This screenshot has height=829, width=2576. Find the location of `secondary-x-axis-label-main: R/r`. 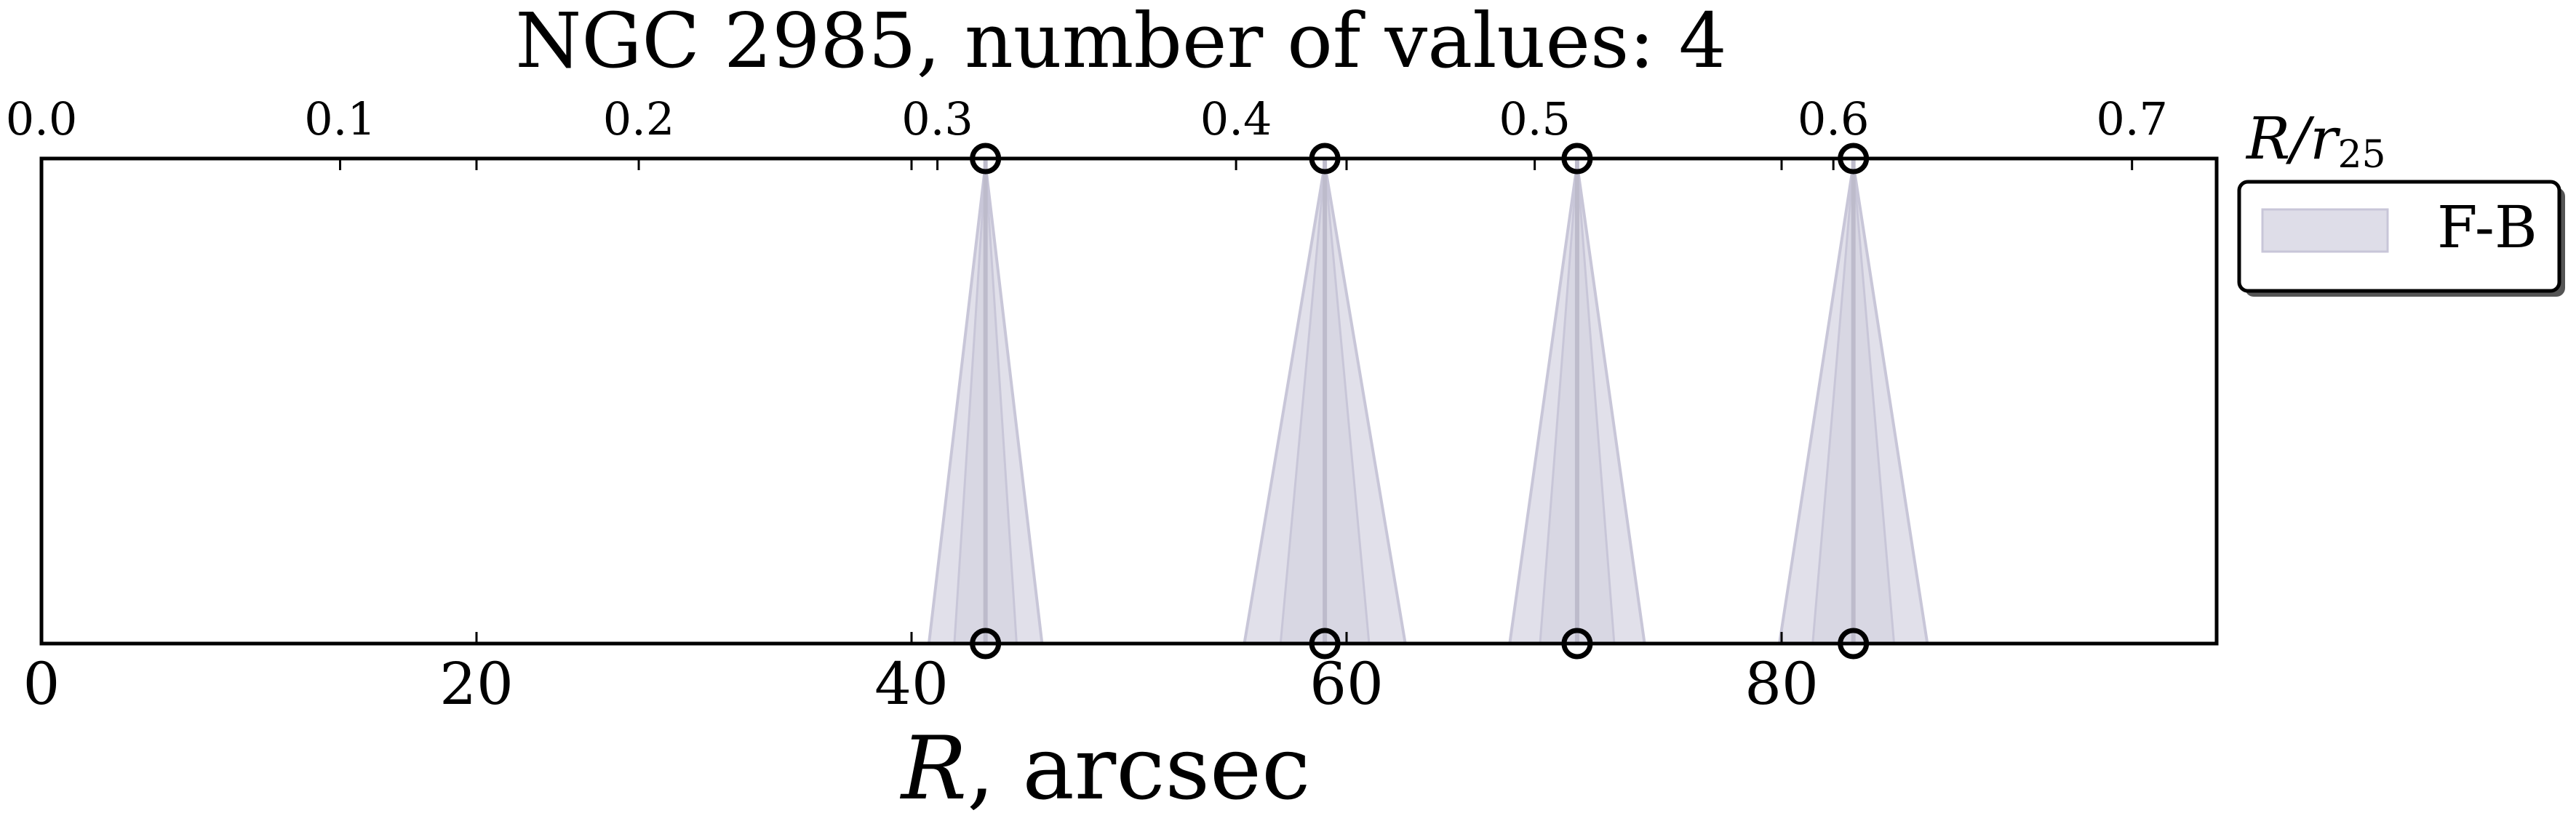

secondary-x-axis-label-main: R/r is located at coordinates (2293, 138).